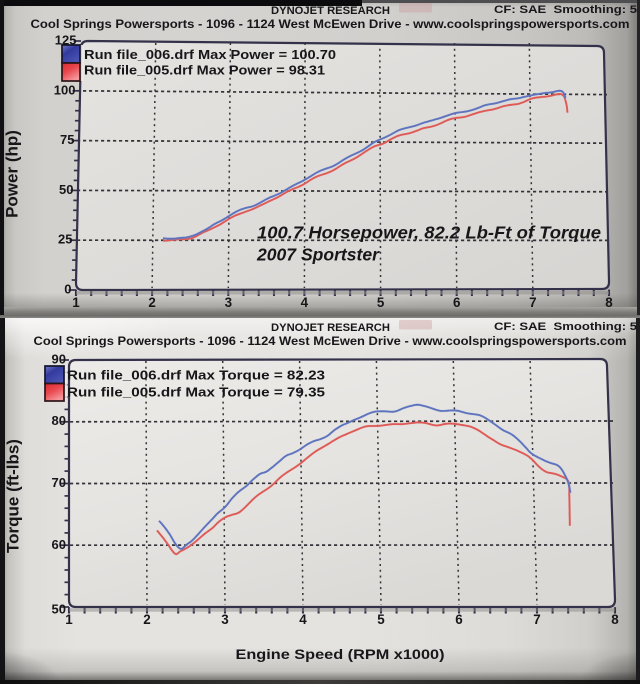 Image resolution: width=640 pixels, height=684 pixels. I want to click on svg-text: 0, so click(67, 289).